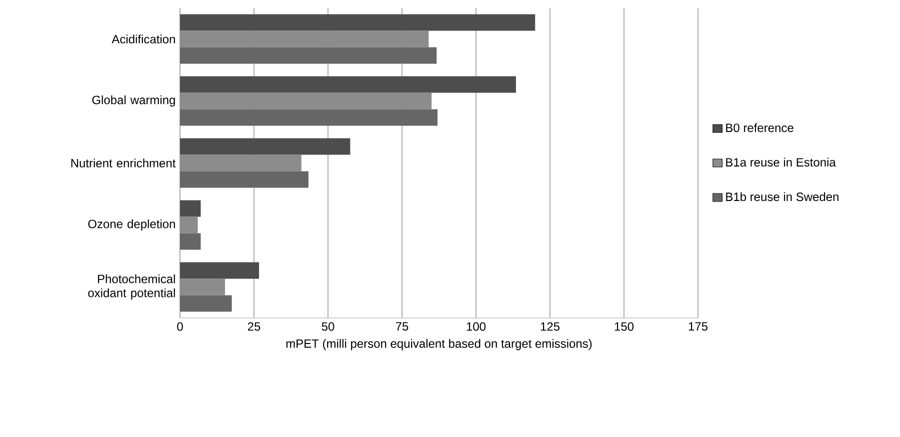 The width and height of the screenshot is (900, 437). I want to click on x-tick-label: 150, so click(624, 326).